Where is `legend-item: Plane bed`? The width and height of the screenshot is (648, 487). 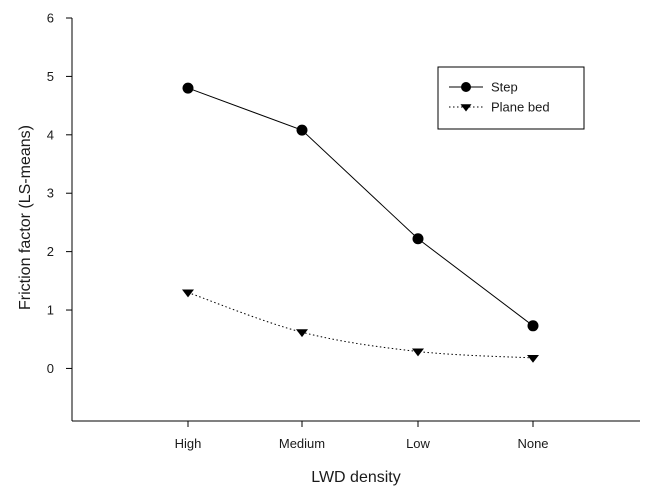
legend-item: Plane bed is located at coordinates (499, 107).